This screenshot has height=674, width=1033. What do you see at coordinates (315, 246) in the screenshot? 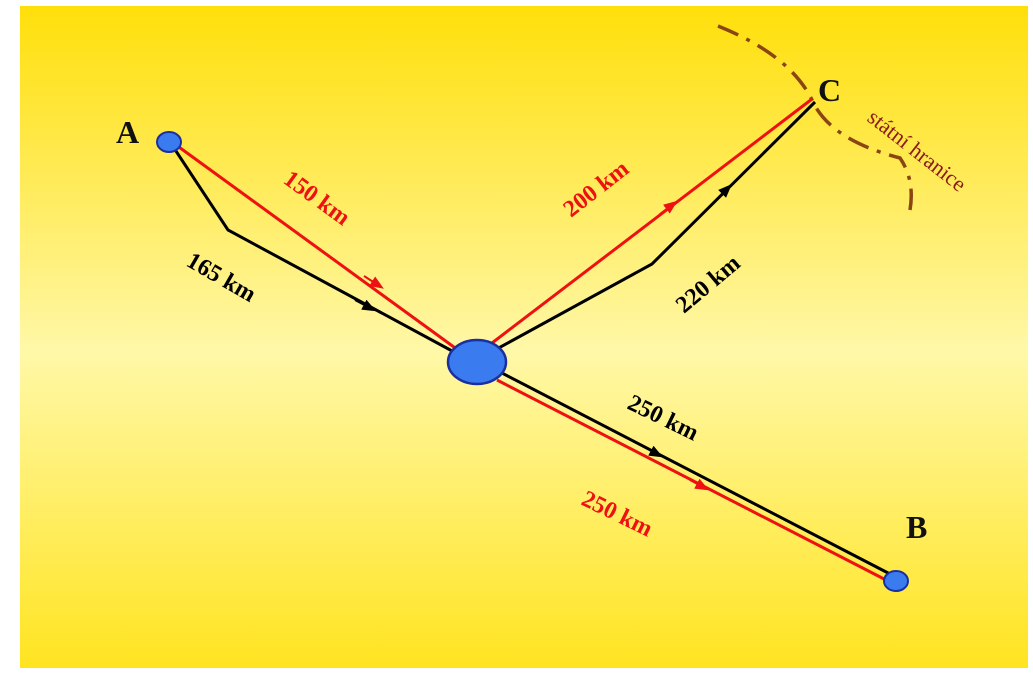
I see `route-red-a-hub` at bounding box center [315, 246].